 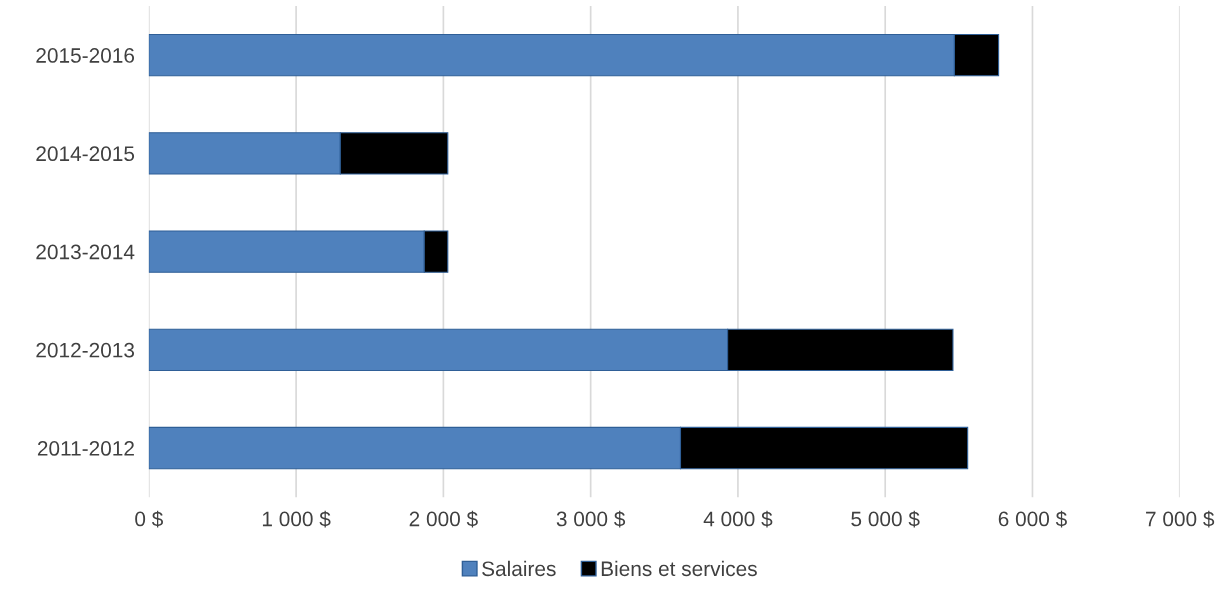 What do you see at coordinates (591, 519) in the screenshot?
I see `x-tick-label: 3 000 $` at bounding box center [591, 519].